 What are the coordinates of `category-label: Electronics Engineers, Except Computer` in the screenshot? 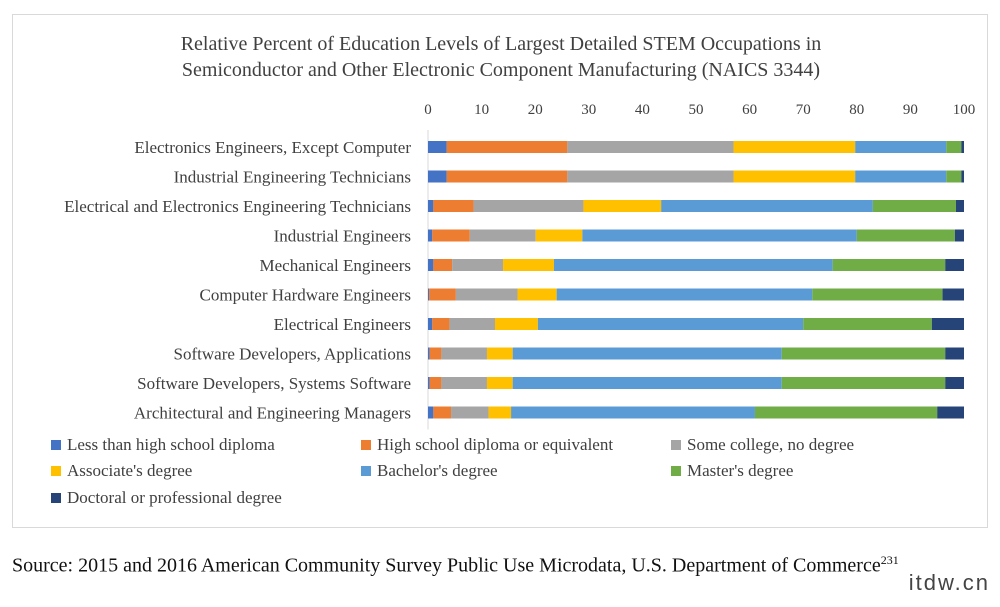 It's located at (272, 147).